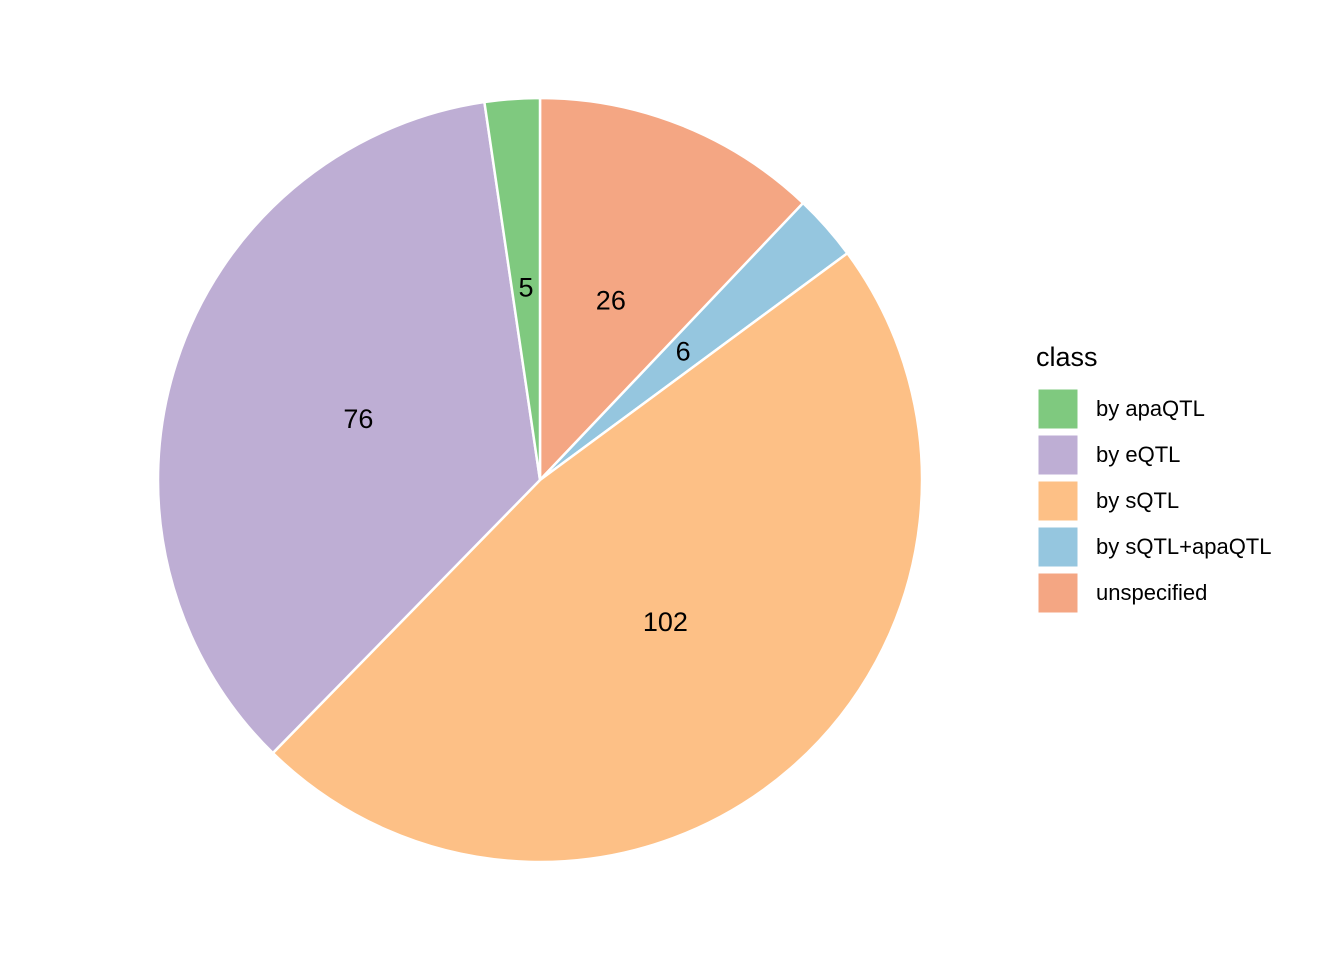  Describe the element at coordinates (683, 352) in the screenshot. I see `slice-label: 6` at that location.